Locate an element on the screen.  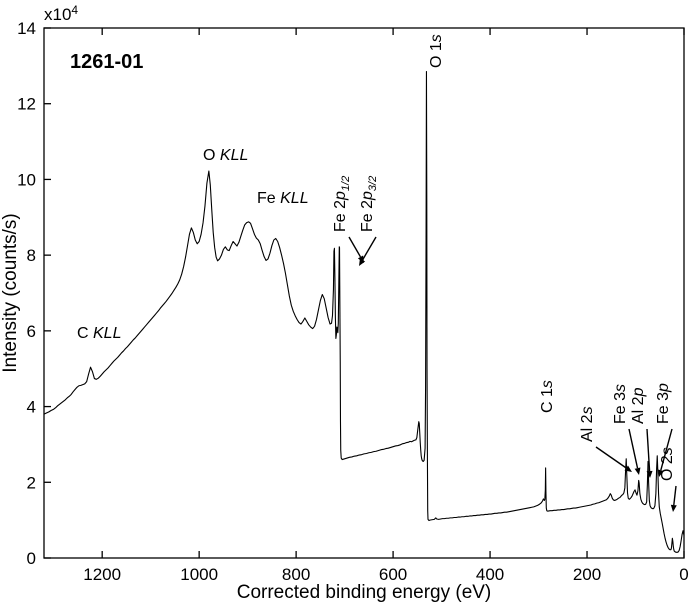
peak-label-text: Al 2s is located at coordinates (587, 424).